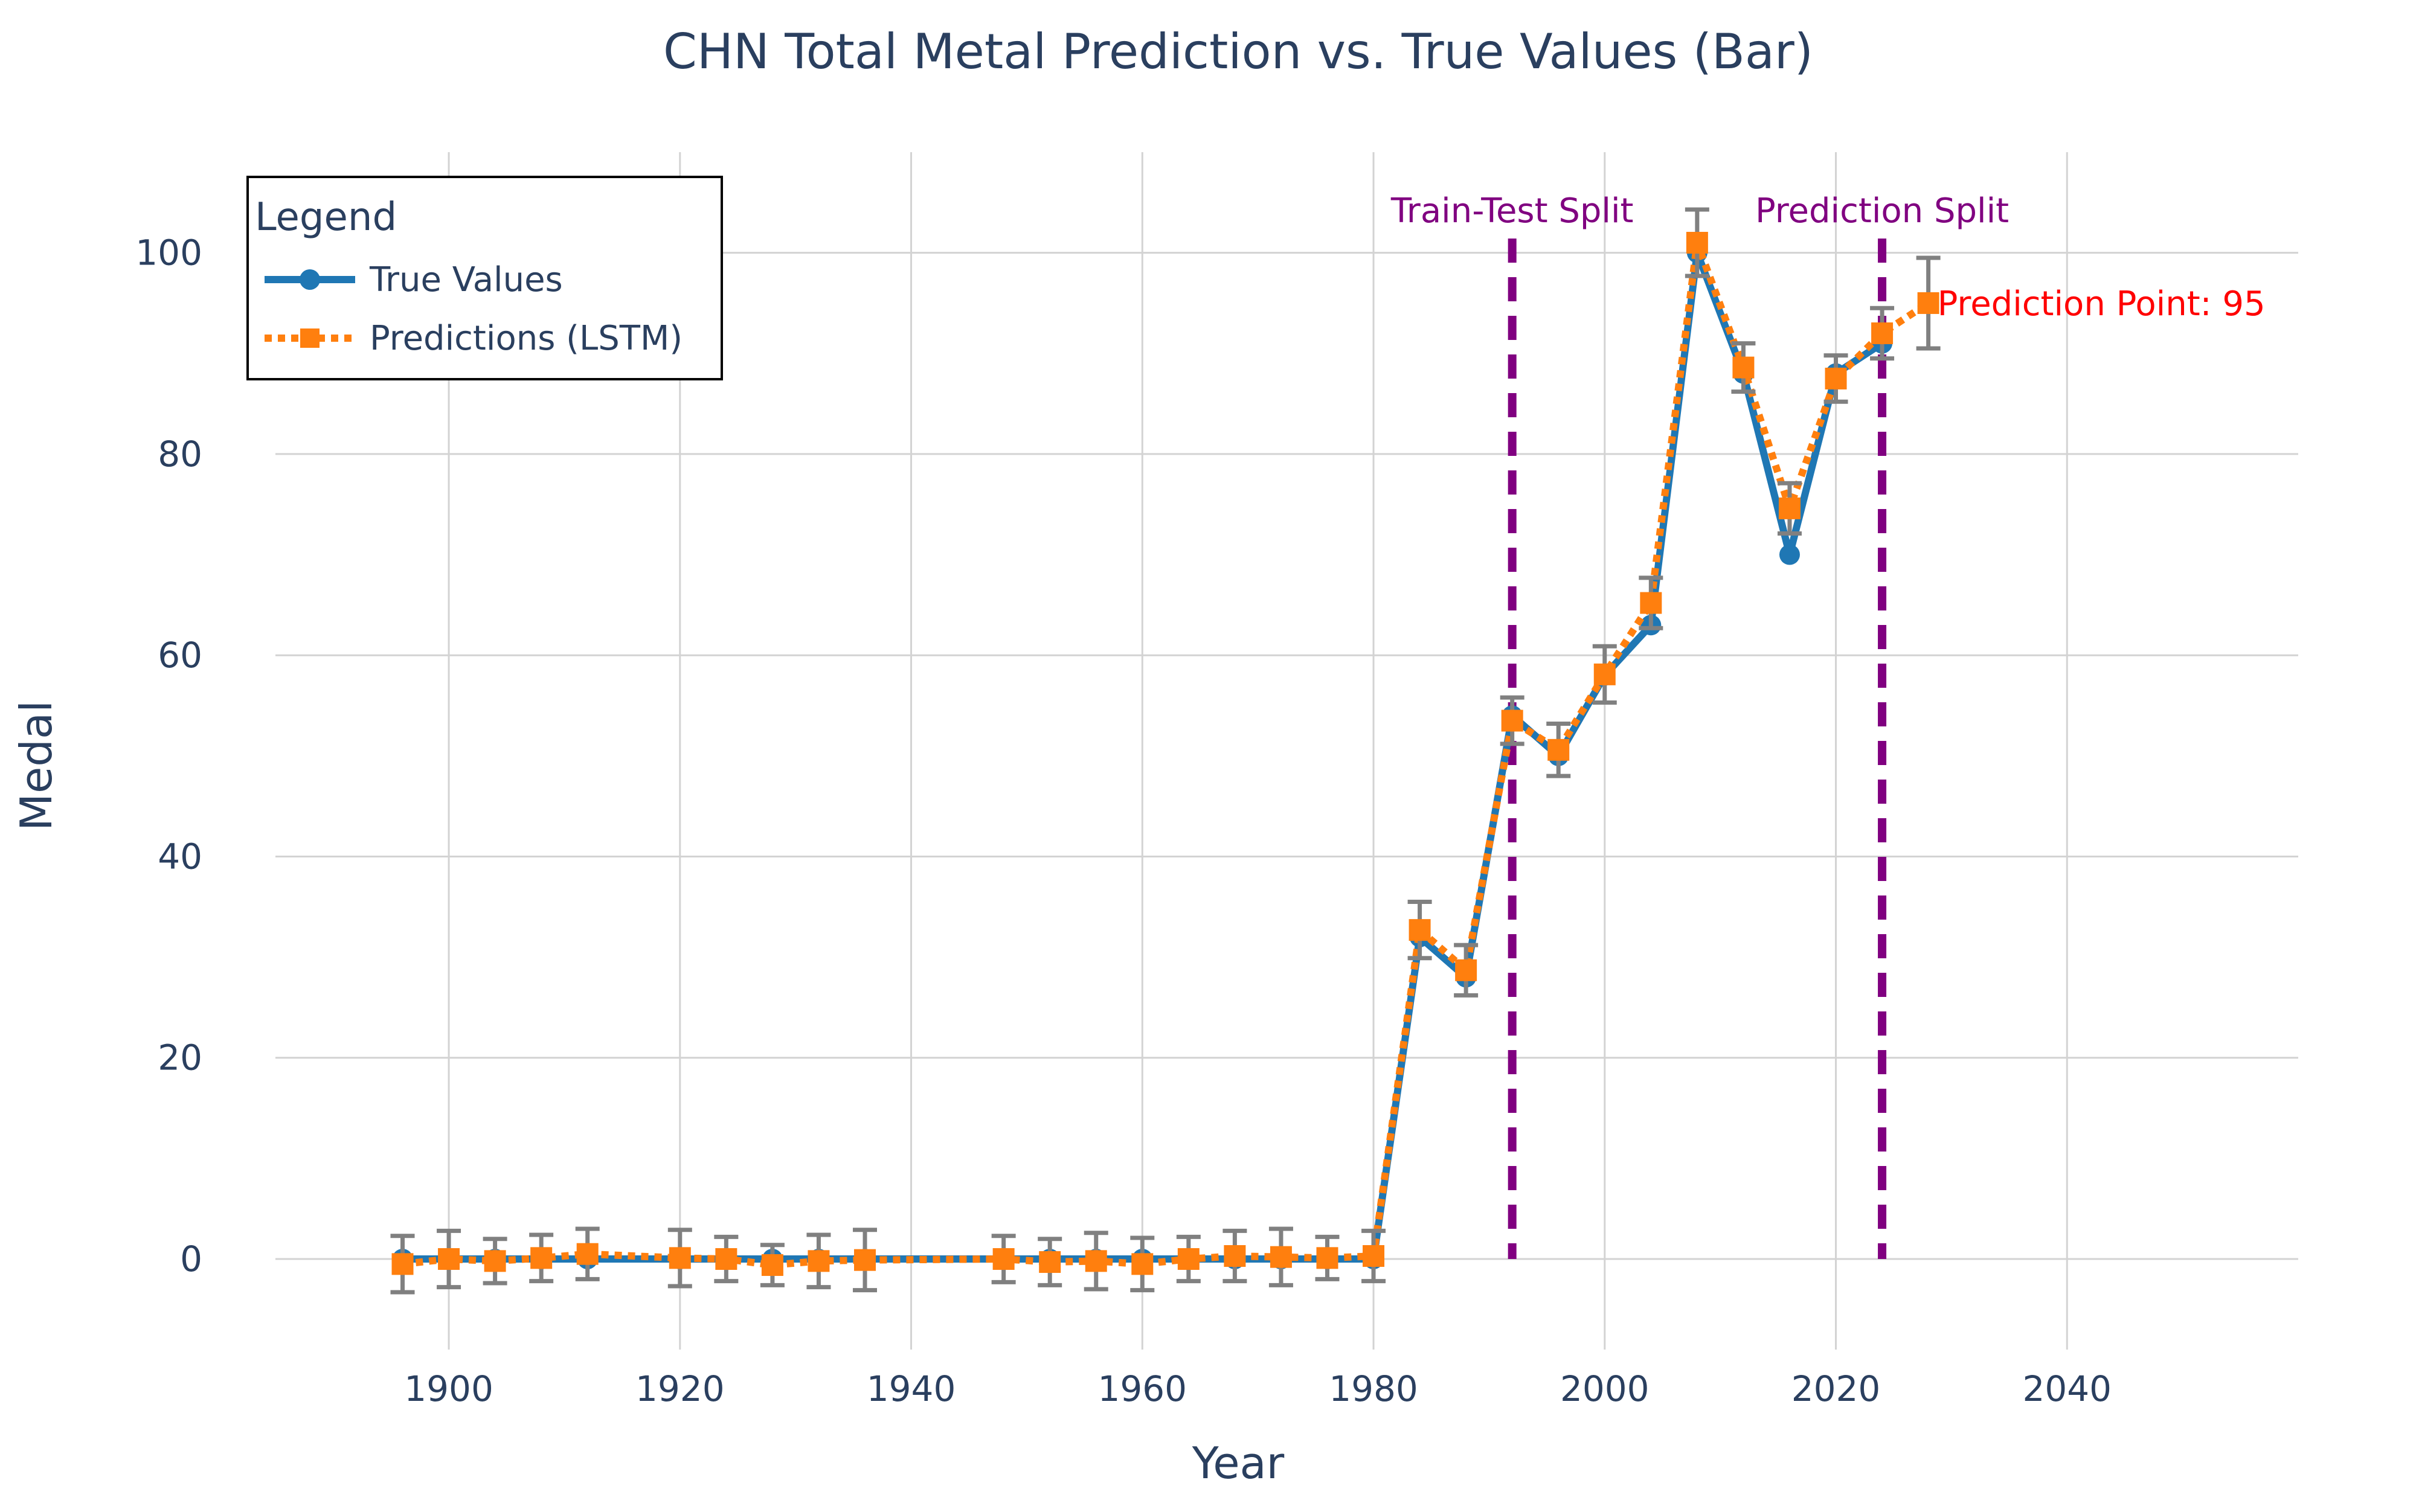 The image size is (2416, 1512). Describe the element at coordinates (1605, 1388) in the screenshot. I see `x-tick-label: 2000` at that location.